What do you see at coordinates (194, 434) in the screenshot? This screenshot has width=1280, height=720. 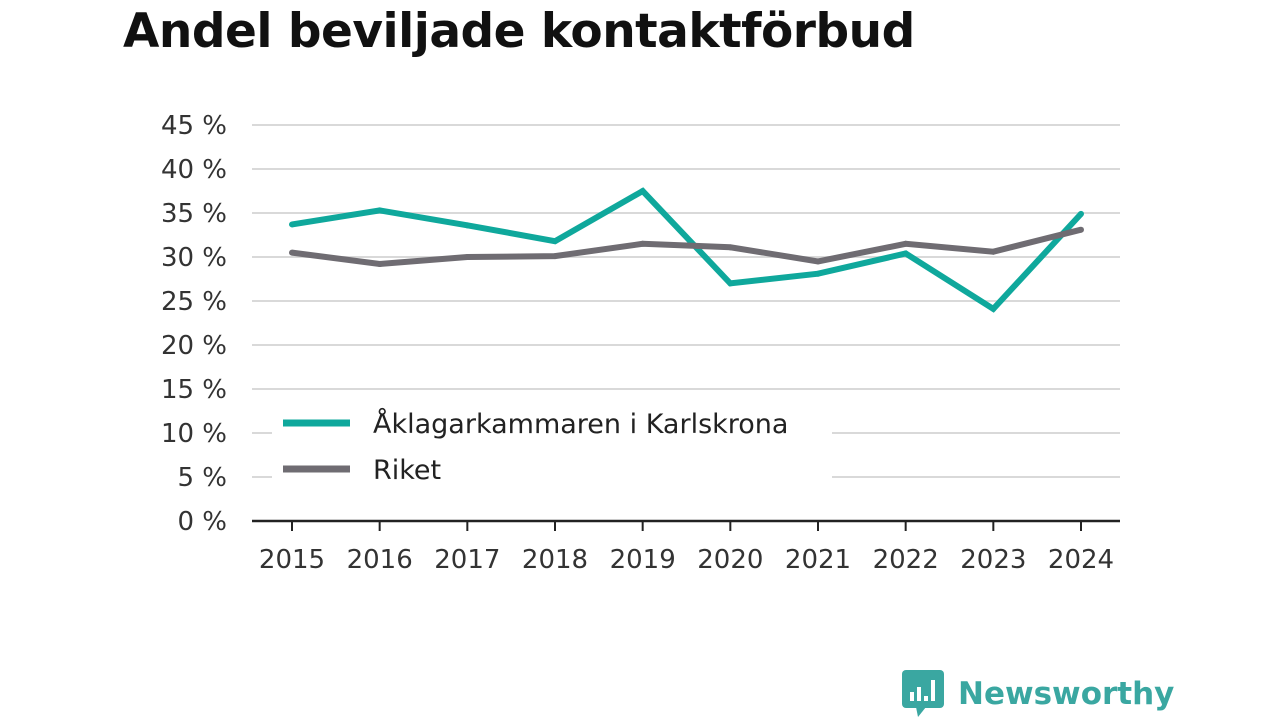 I see `y-tick-label: 10 %` at bounding box center [194, 434].